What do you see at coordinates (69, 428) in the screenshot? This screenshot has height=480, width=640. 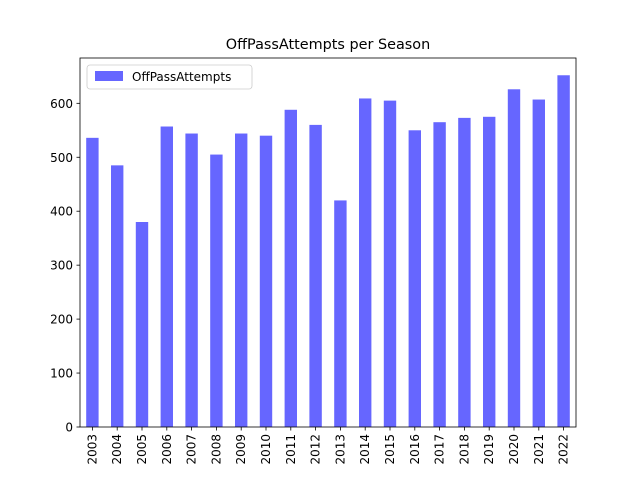 I see `y-tick-label: 0` at bounding box center [69, 428].